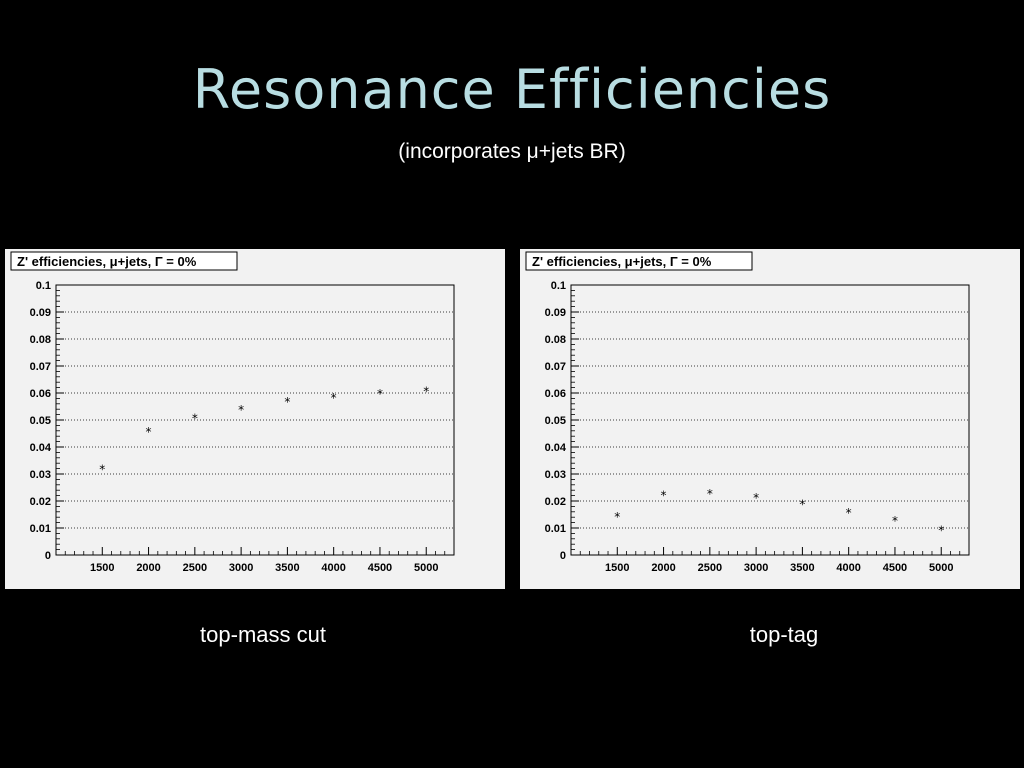  Describe the element at coordinates (263, 634) in the screenshot. I see `caption-top-mass-cut: top-mass cut` at that location.